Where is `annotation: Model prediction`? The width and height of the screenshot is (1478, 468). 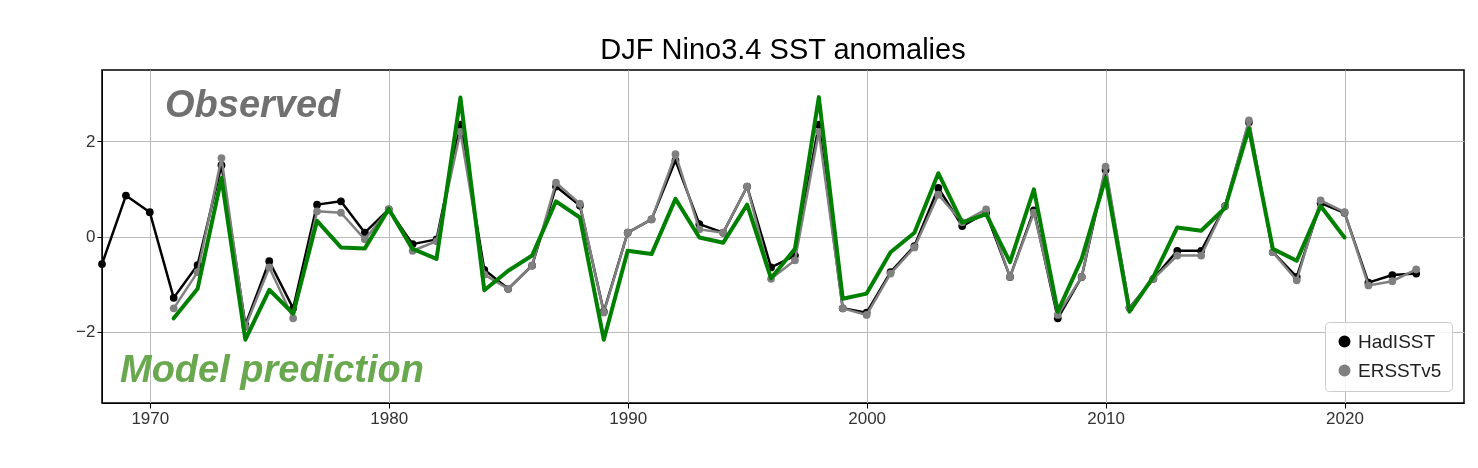 annotation: Model prediction is located at coordinates (272, 369).